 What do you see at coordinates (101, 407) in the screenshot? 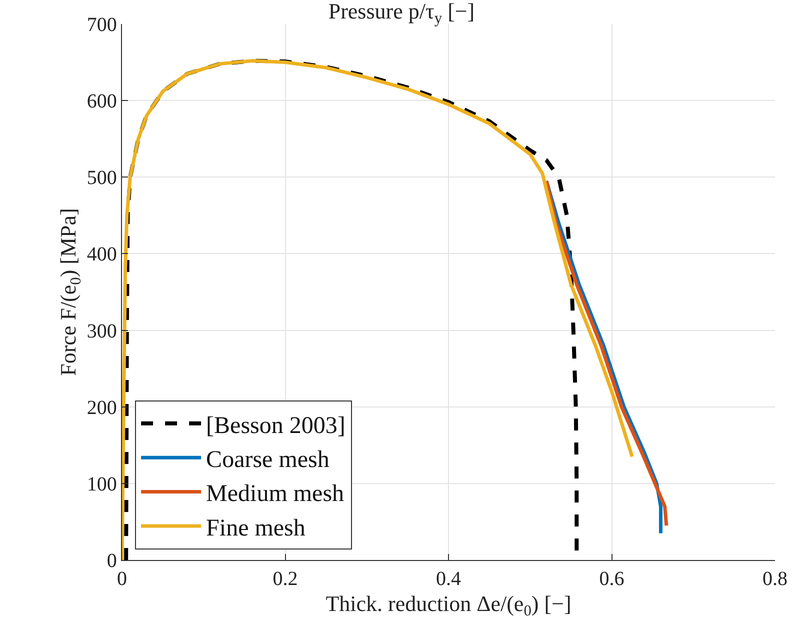
I see `y-tick-label: 200` at bounding box center [101, 407].